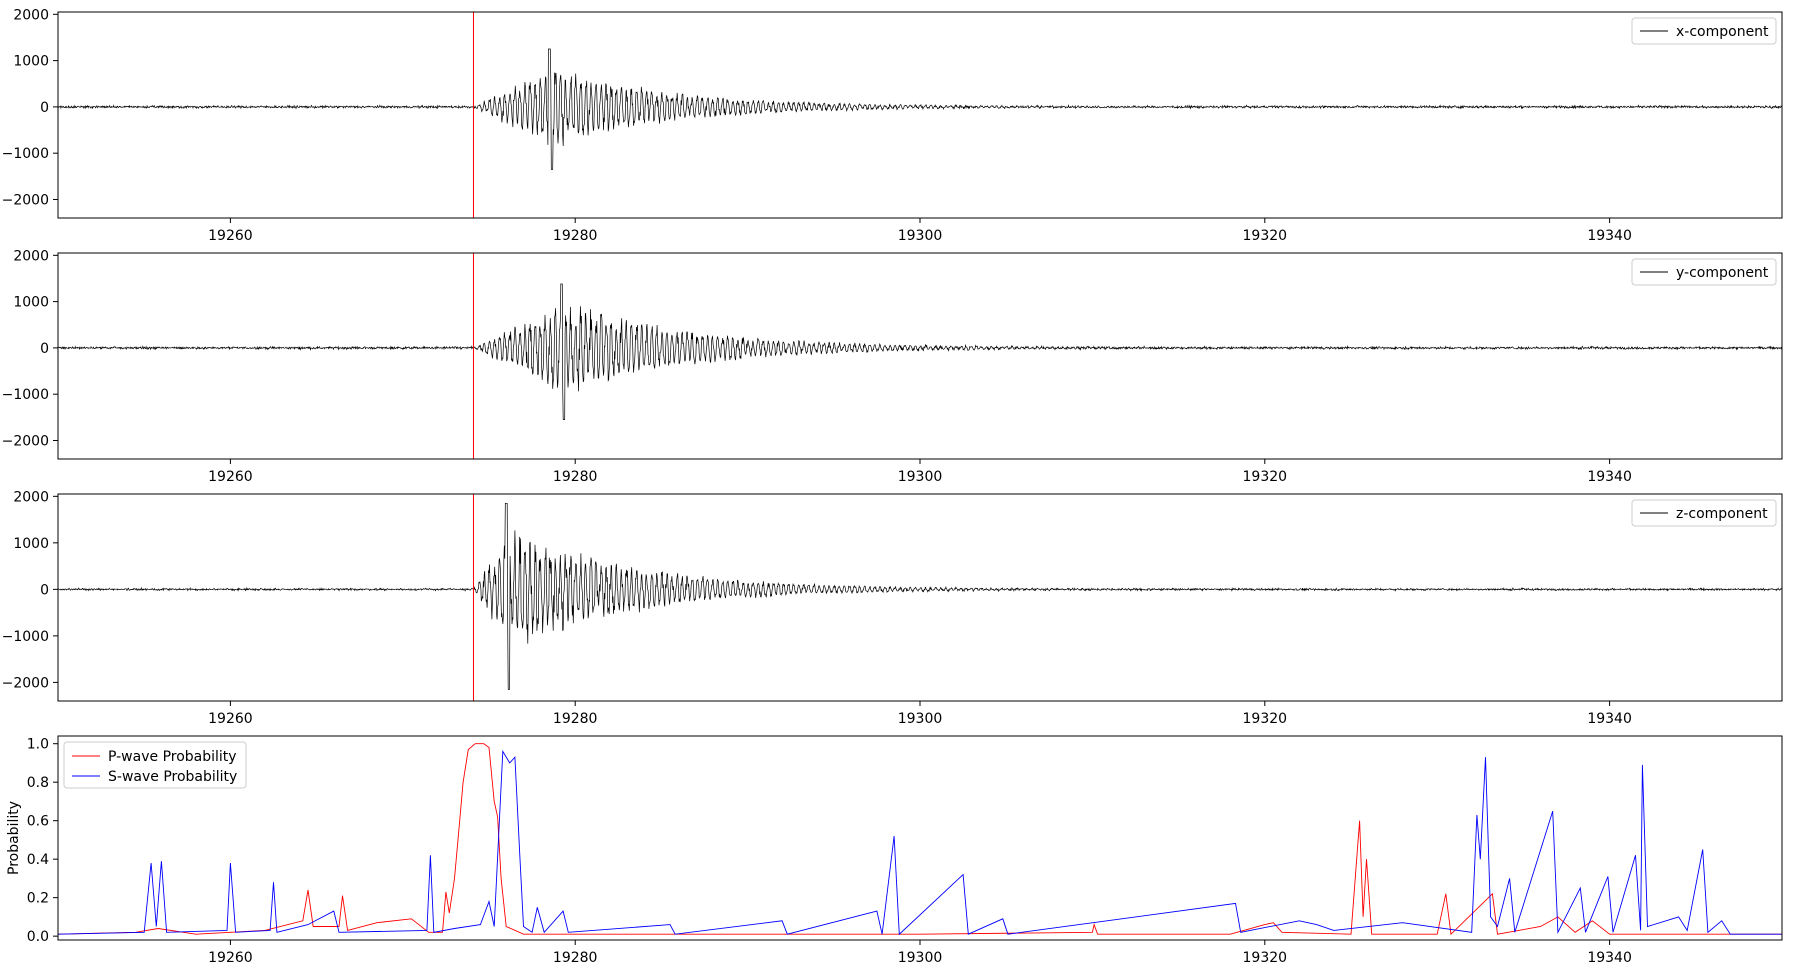  I want to click on legend: P-wave Probability S-wave Probability, so click(155, 765).